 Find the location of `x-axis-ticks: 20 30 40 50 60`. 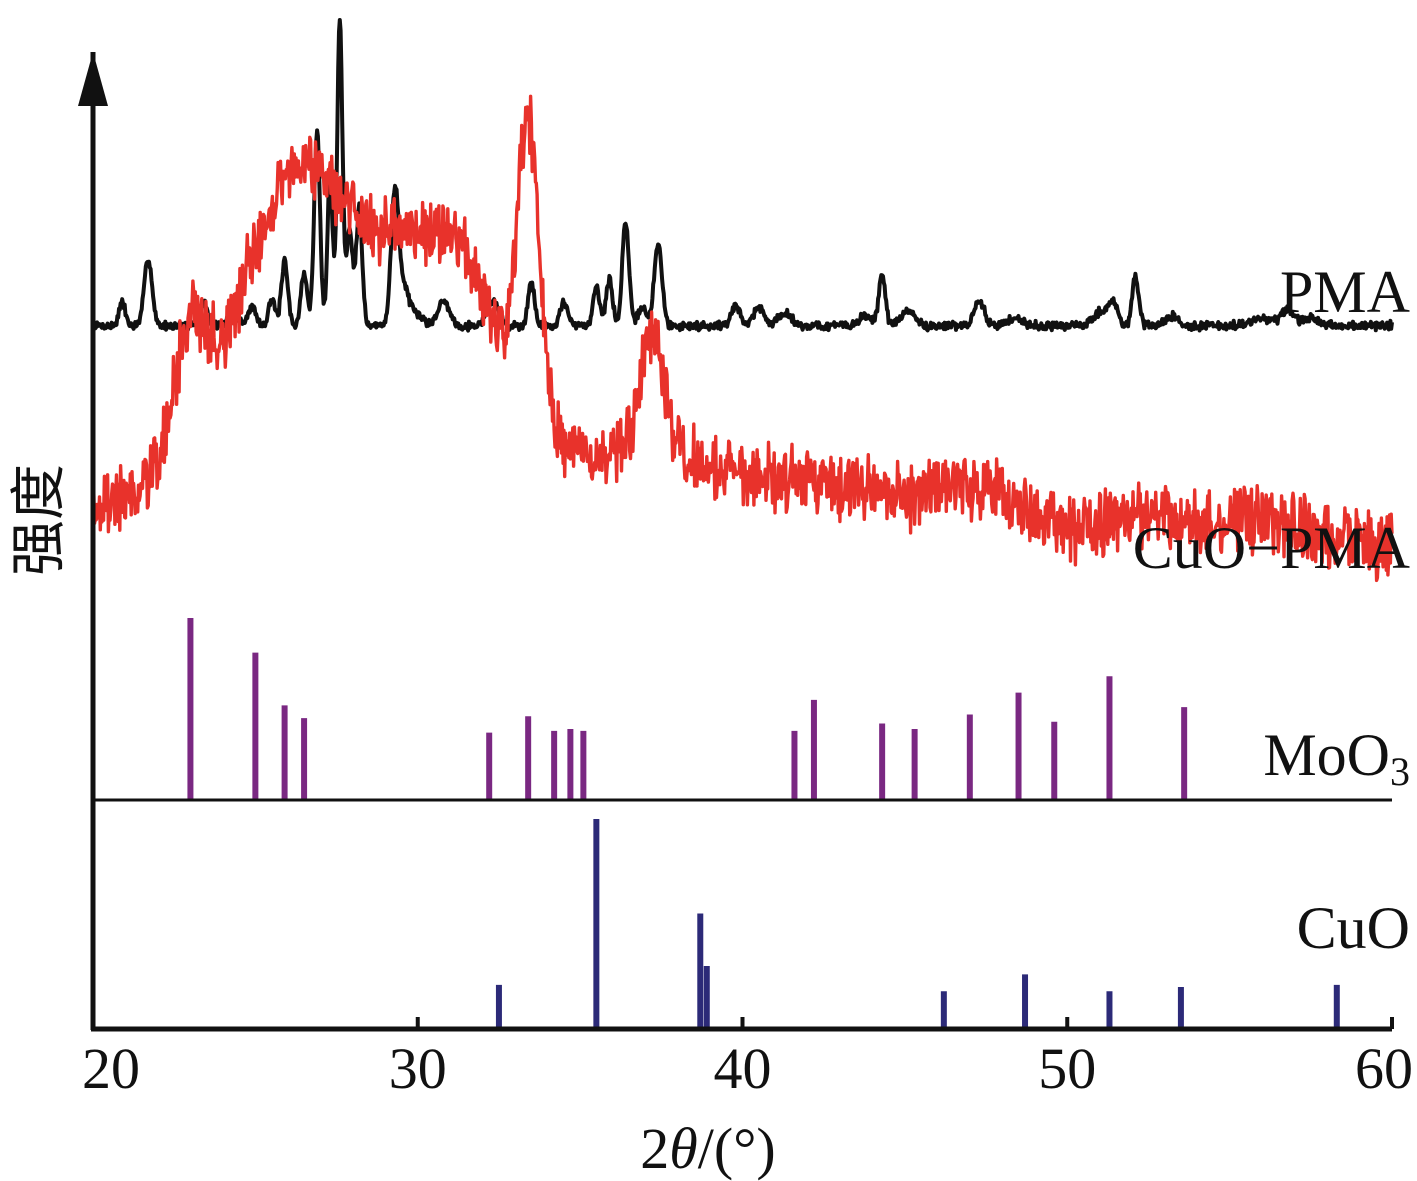

x-axis-ticks: 20 30 40 50 60 is located at coordinates (747, 1059).